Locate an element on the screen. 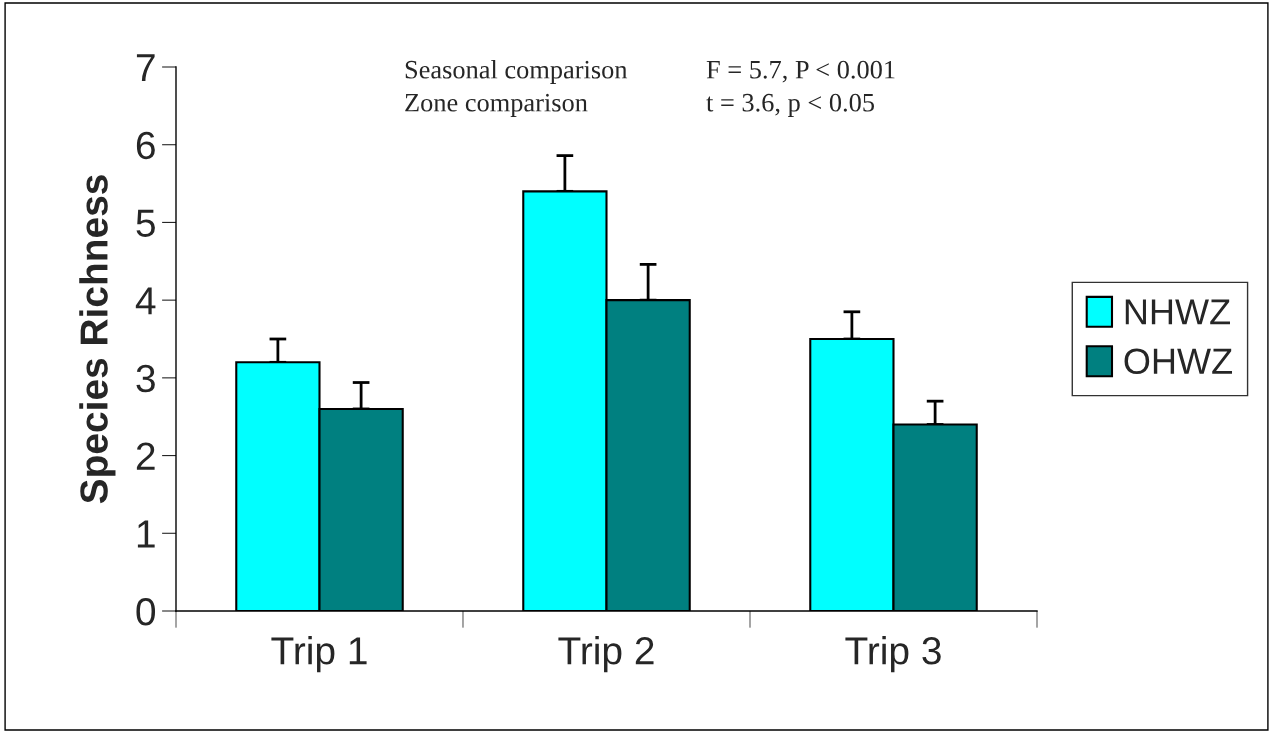 The image size is (1273, 733). legend-label: OHWZ is located at coordinates (1178, 361).